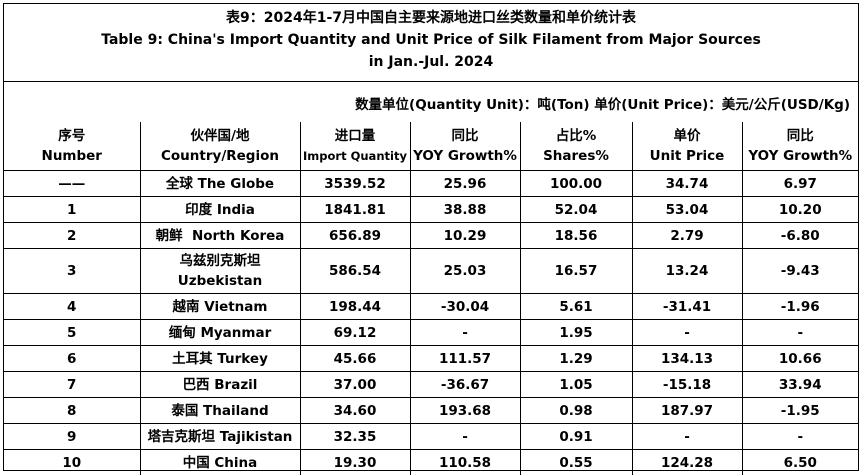 Image resolution: width=864 pixels, height=476 pixels. What do you see at coordinates (799, 183) in the screenshot?
I see `cell-price-yoy: 6.97` at bounding box center [799, 183].